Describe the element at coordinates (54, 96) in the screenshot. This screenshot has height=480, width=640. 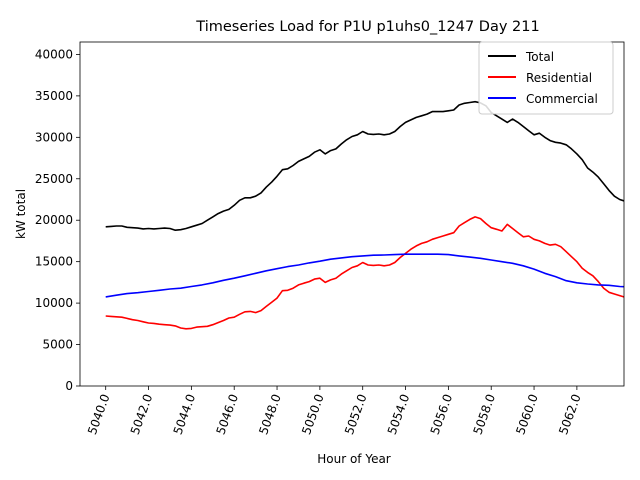
I see `y-tick-label: 35000` at that location.